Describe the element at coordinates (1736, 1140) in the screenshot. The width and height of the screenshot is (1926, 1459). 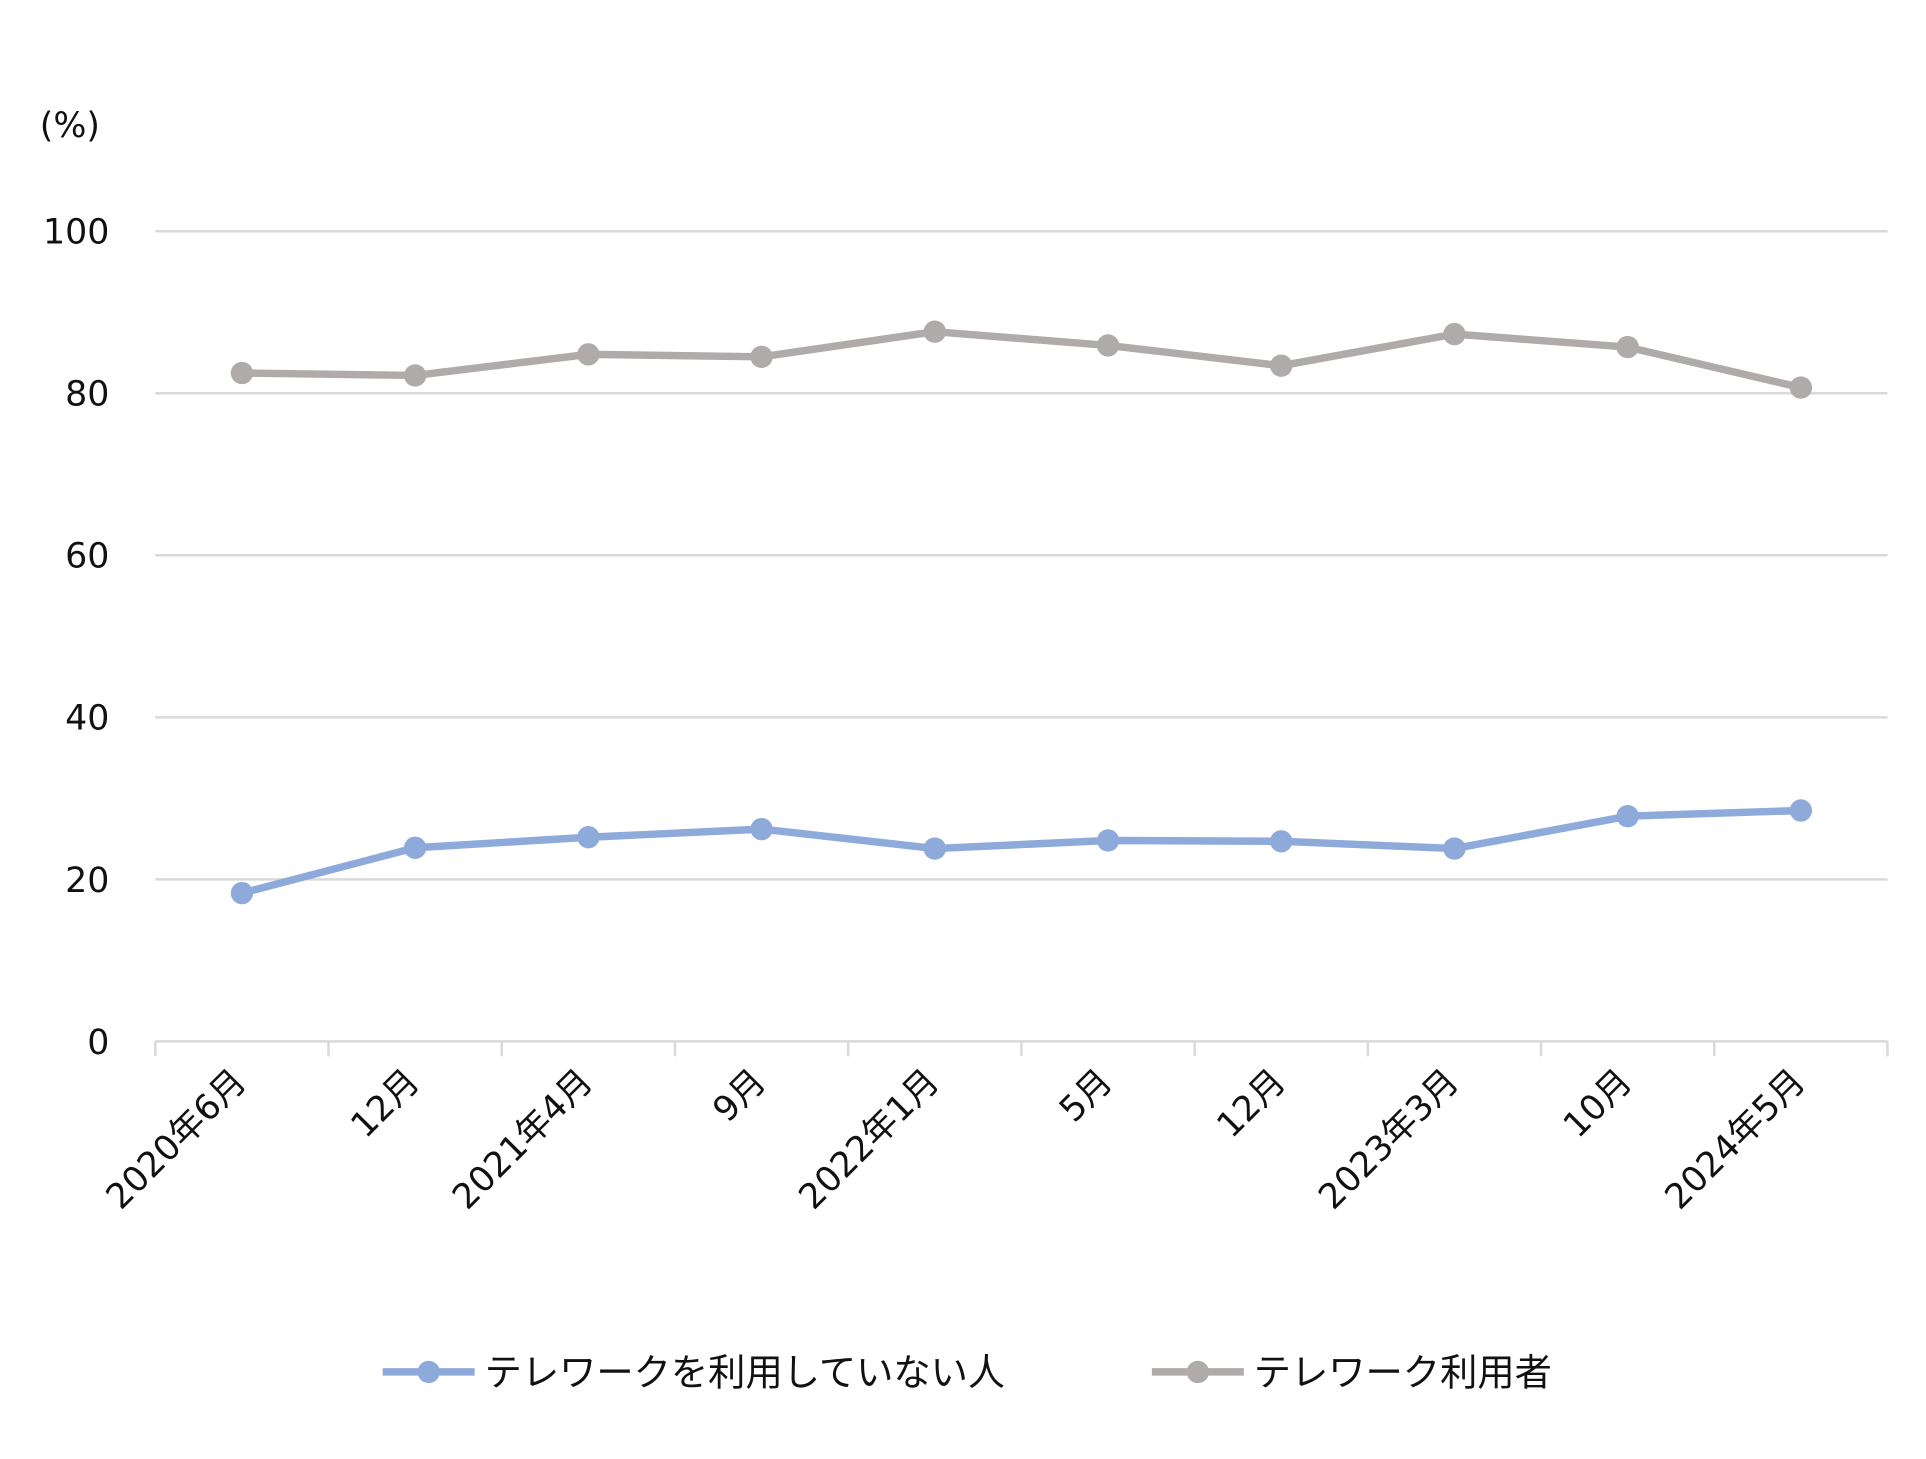
I see `x-tick-label: 2024年5月` at that location.